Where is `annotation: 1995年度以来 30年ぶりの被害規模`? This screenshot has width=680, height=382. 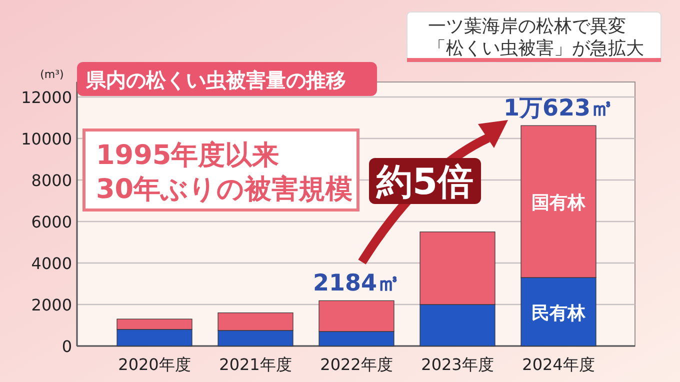
annotation: 1995年度以来 30年ぶりの被害規模 is located at coordinates (224, 172).